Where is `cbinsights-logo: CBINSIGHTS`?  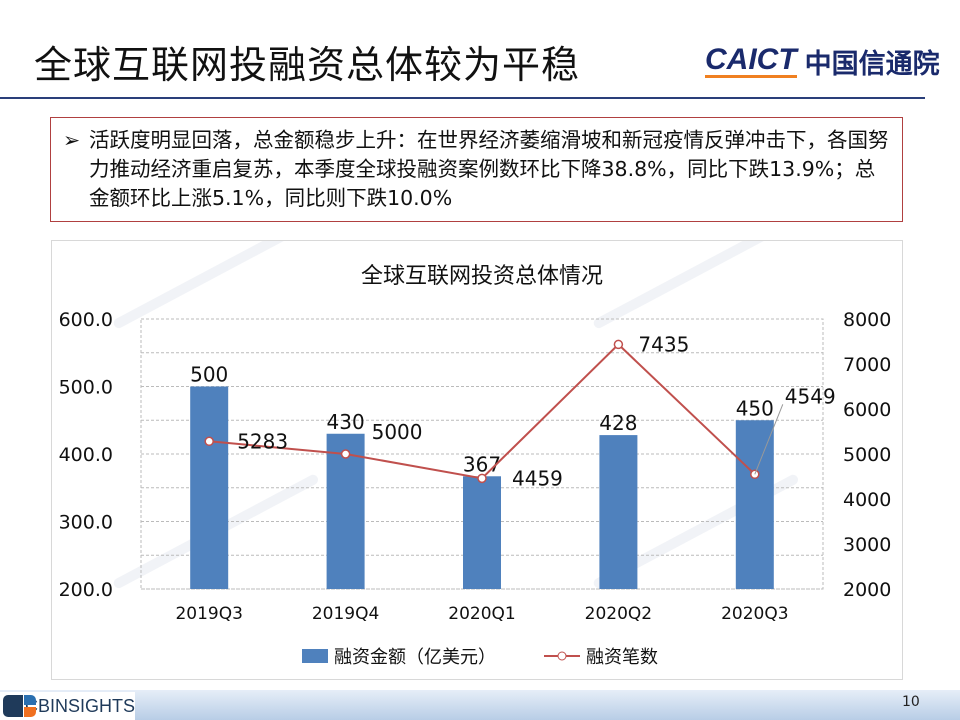 cbinsights-logo: CBINSIGHTS is located at coordinates (67, 706).